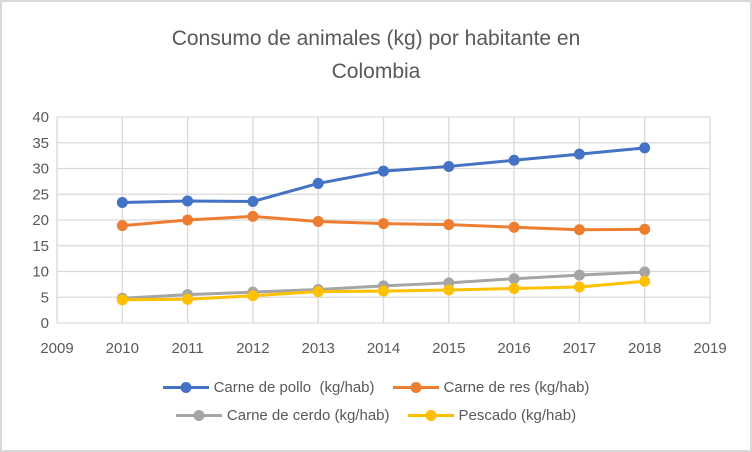 This screenshot has height=452, width=752. I want to click on x-tick-label: 2014, so click(383, 348).